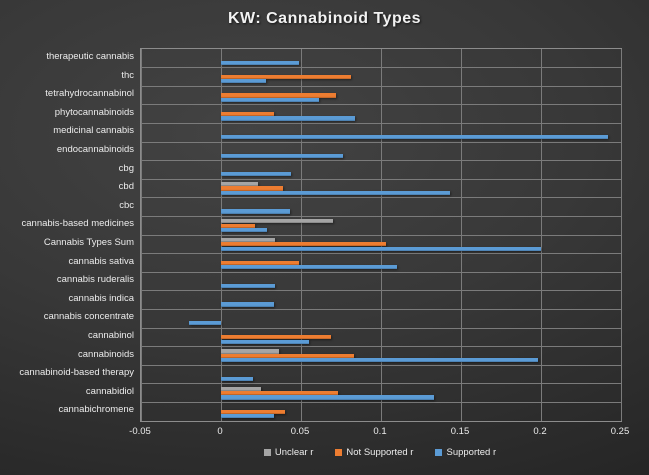  What do you see at coordinates (94, 112) in the screenshot?
I see `category-label: phytocannabinoids` at bounding box center [94, 112].